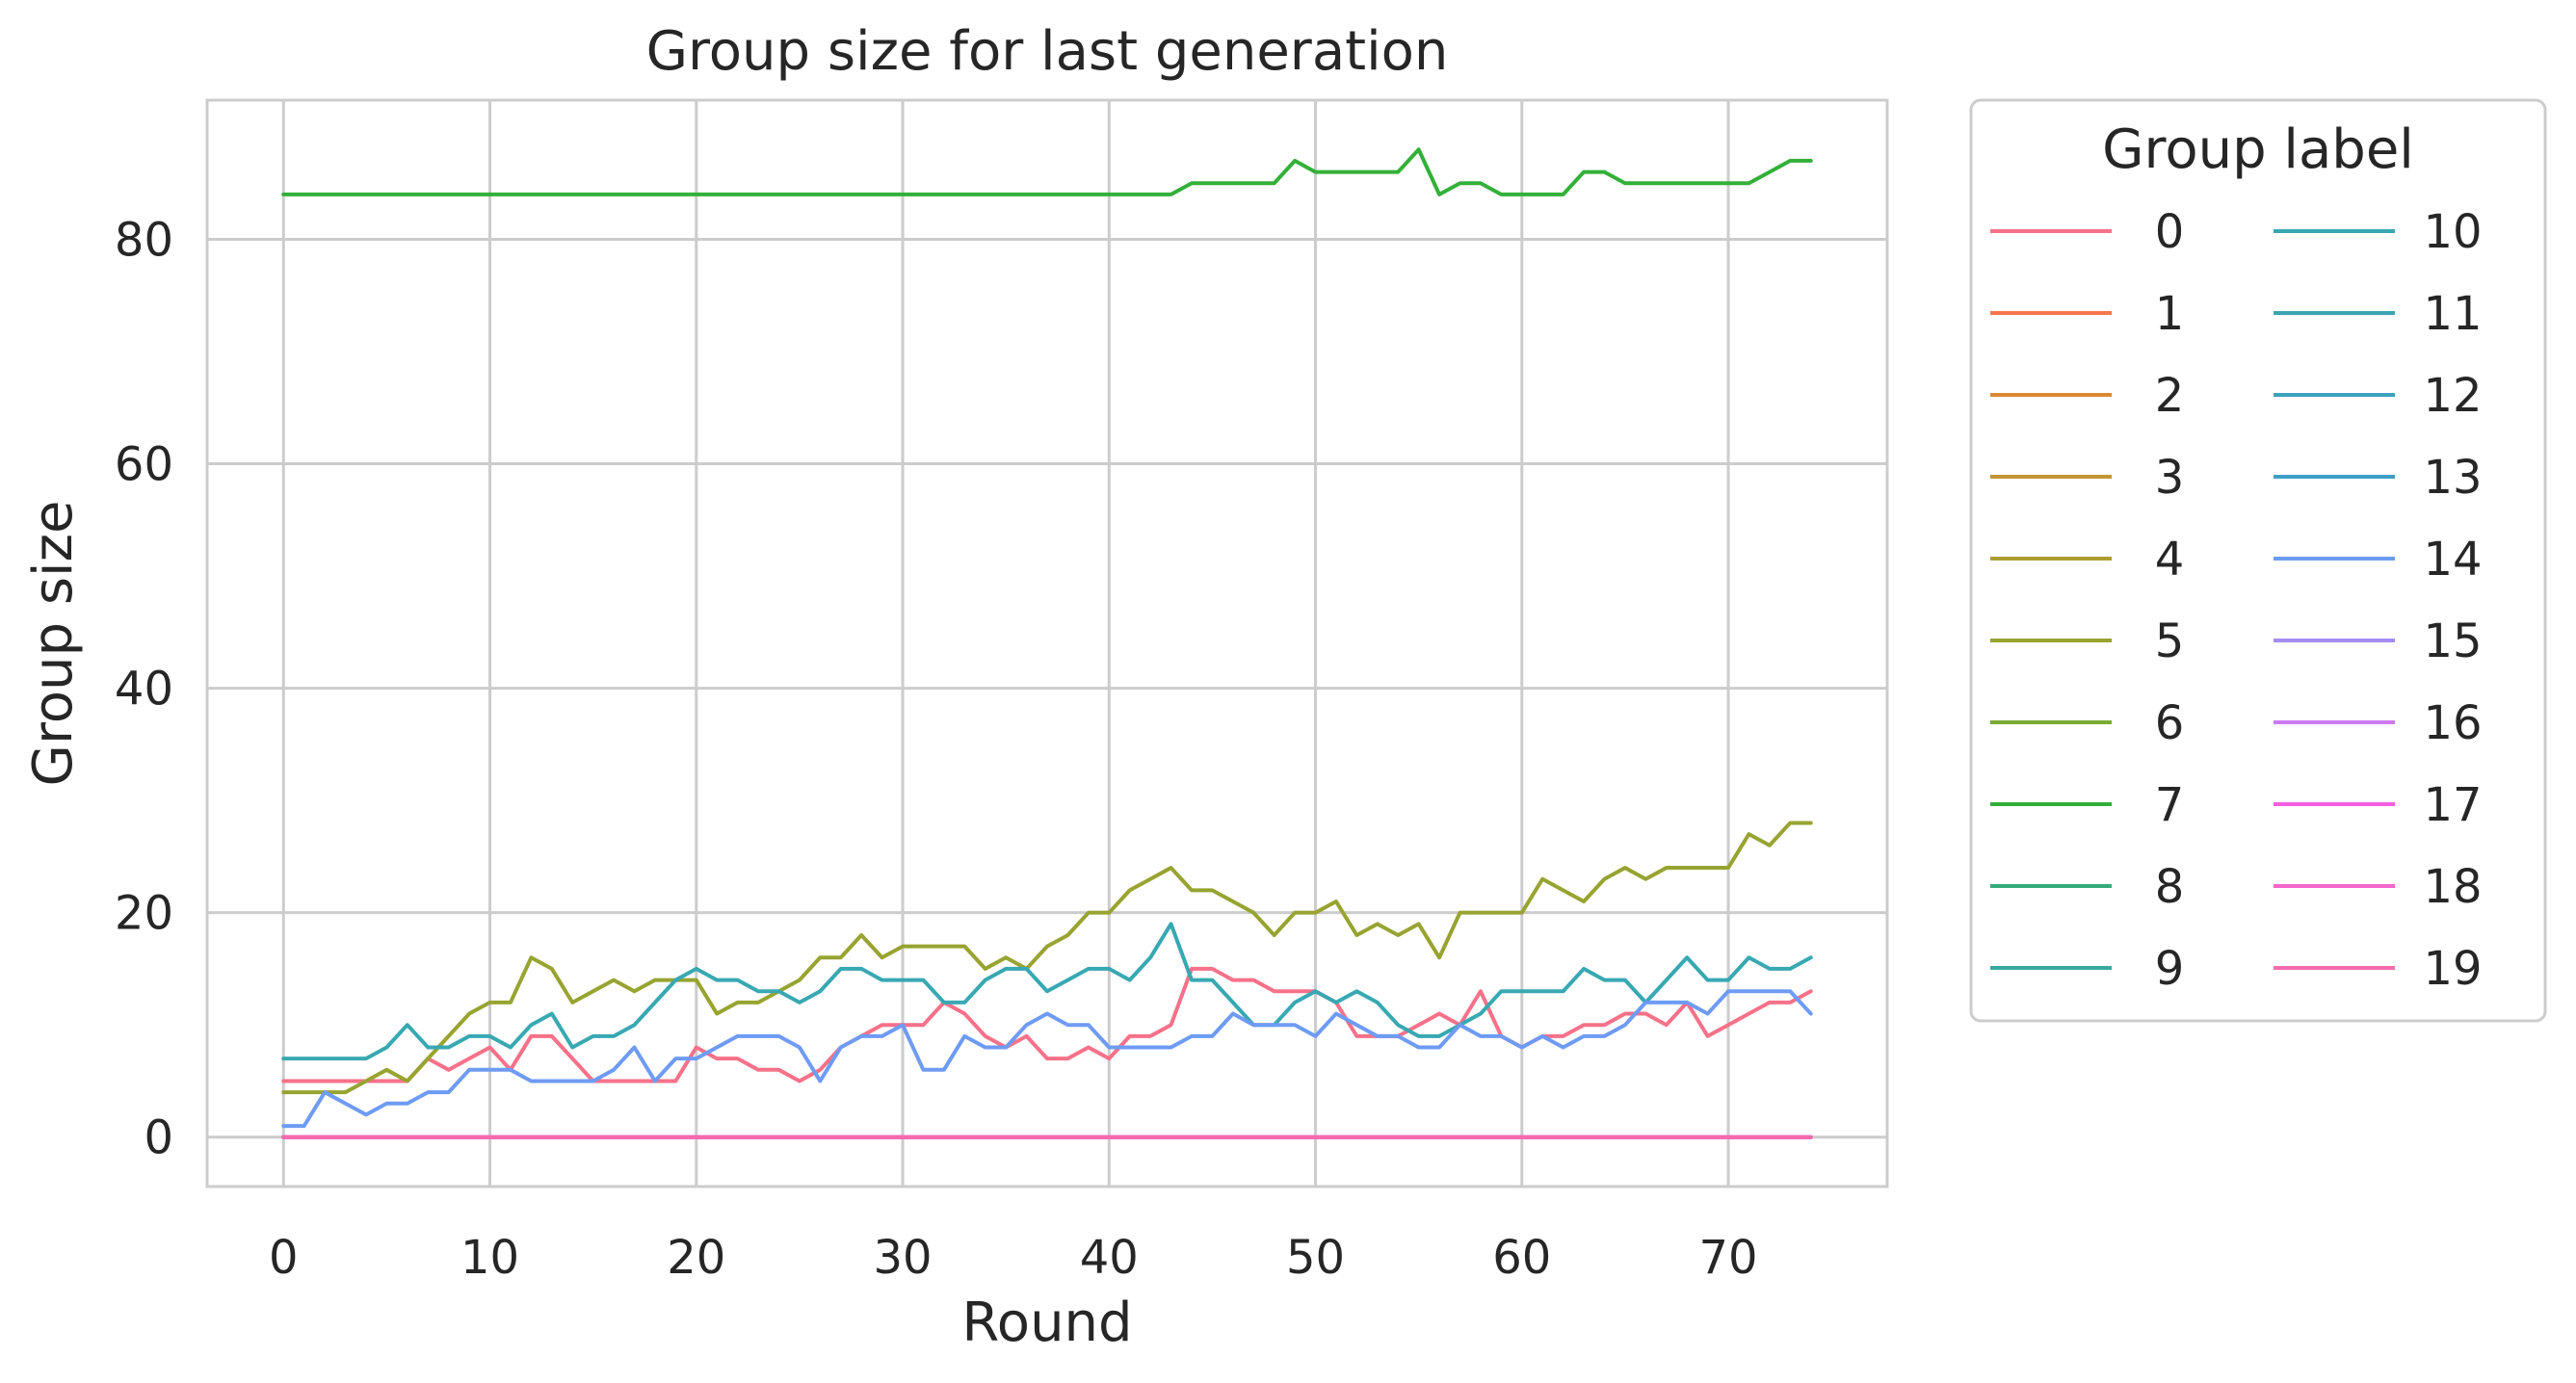 The image size is (2576, 1383). Describe the element at coordinates (2170, 560) in the screenshot. I see `legend-entry: 4` at that location.